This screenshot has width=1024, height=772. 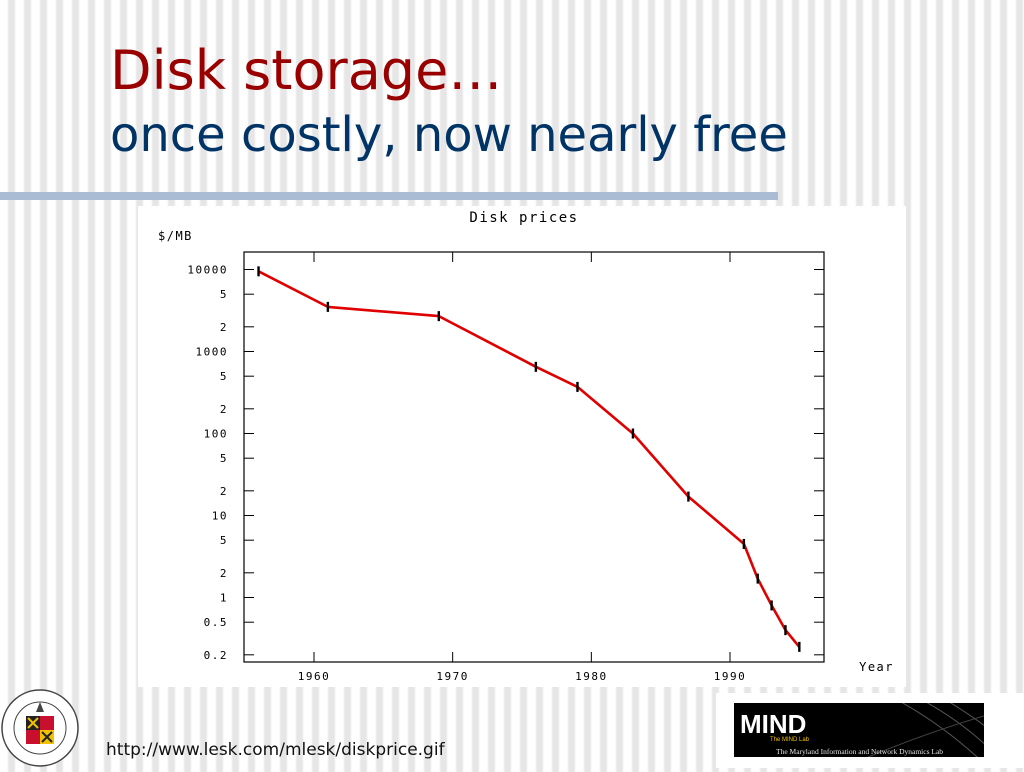 What do you see at coordinates (523, 218) in the screenshot?
I see `chart-title: Disk prices` at bounding box center [523, 218].